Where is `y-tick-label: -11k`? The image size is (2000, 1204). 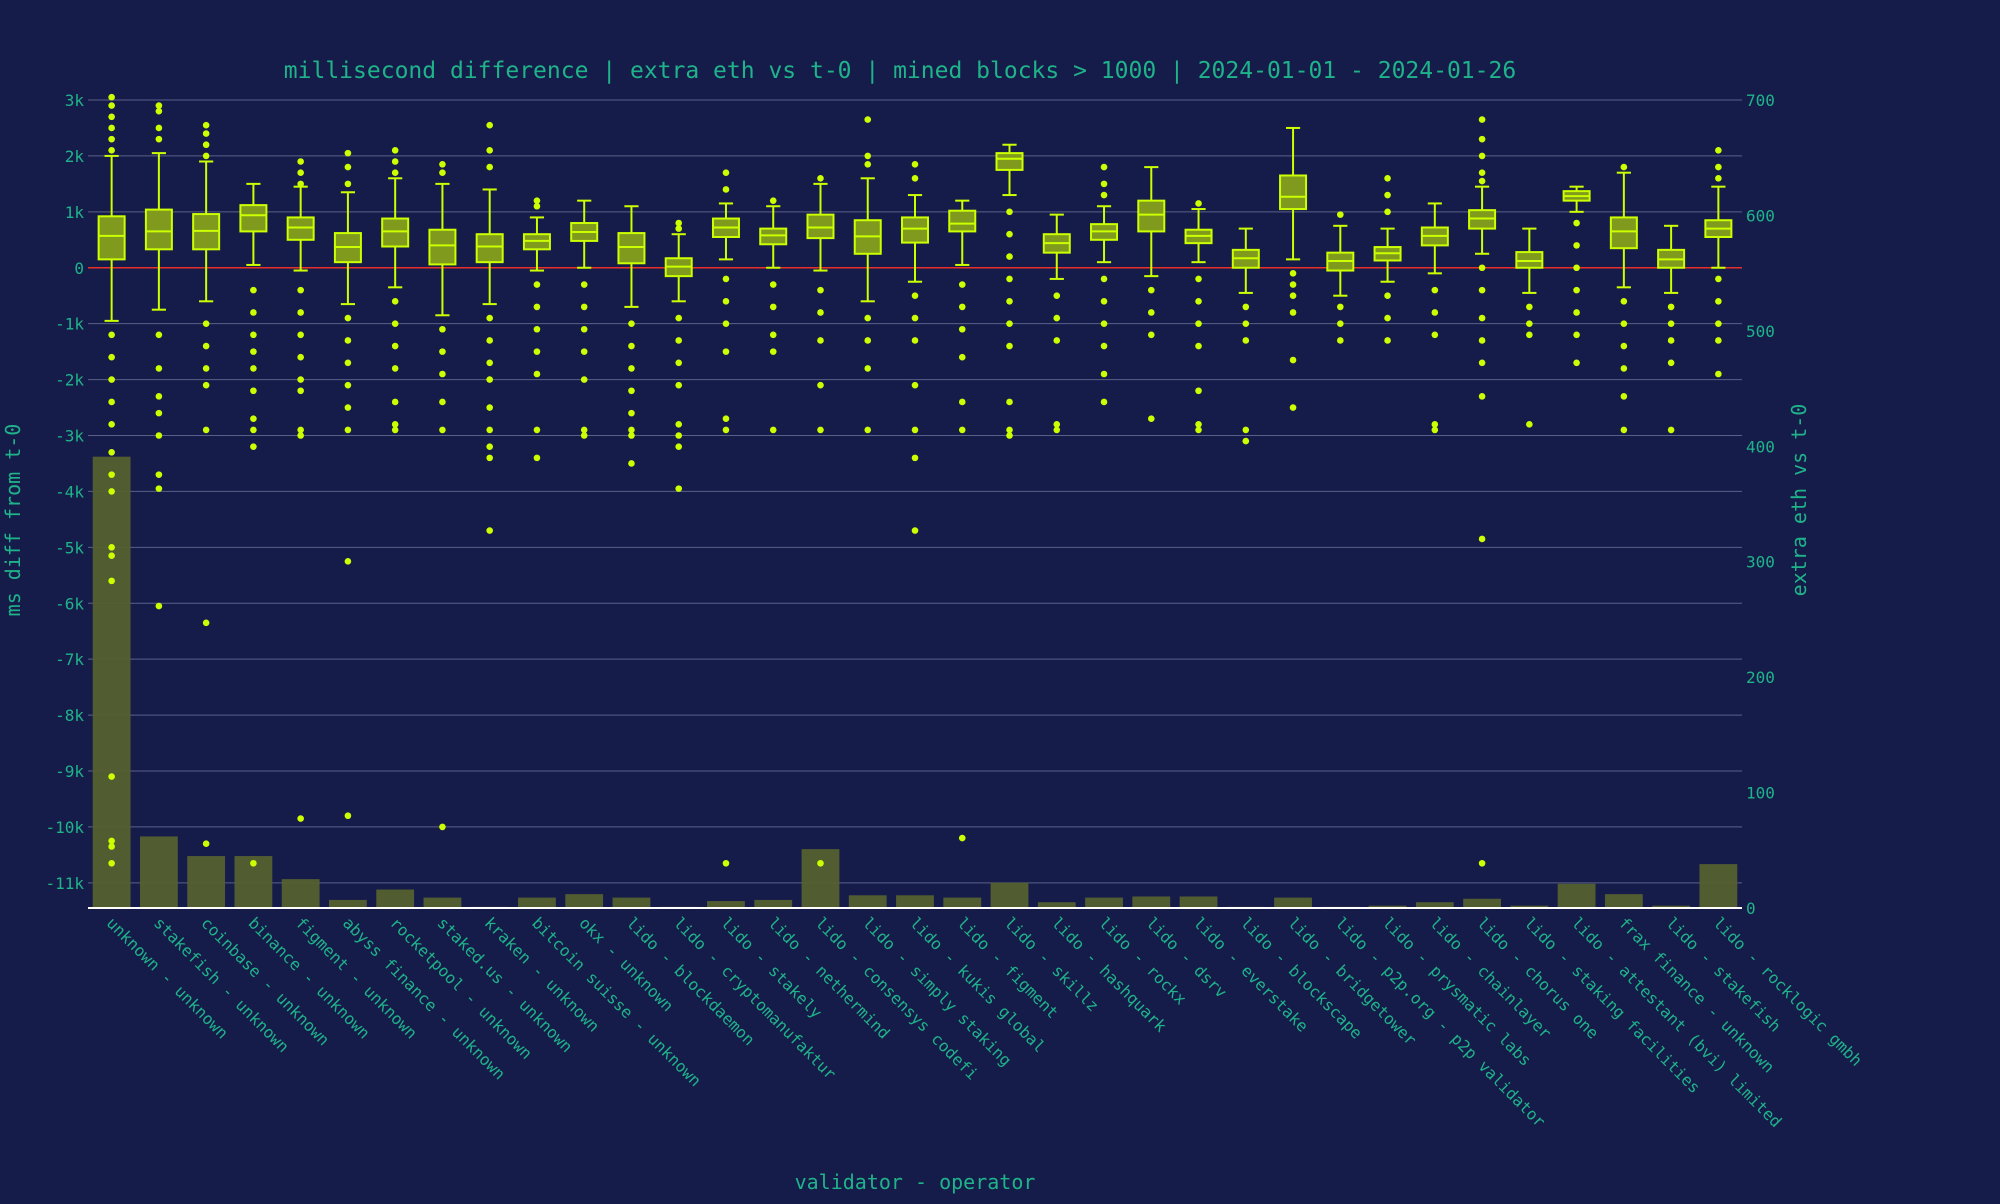
y-tick-label: -11k is located at coordinates (64, 883).